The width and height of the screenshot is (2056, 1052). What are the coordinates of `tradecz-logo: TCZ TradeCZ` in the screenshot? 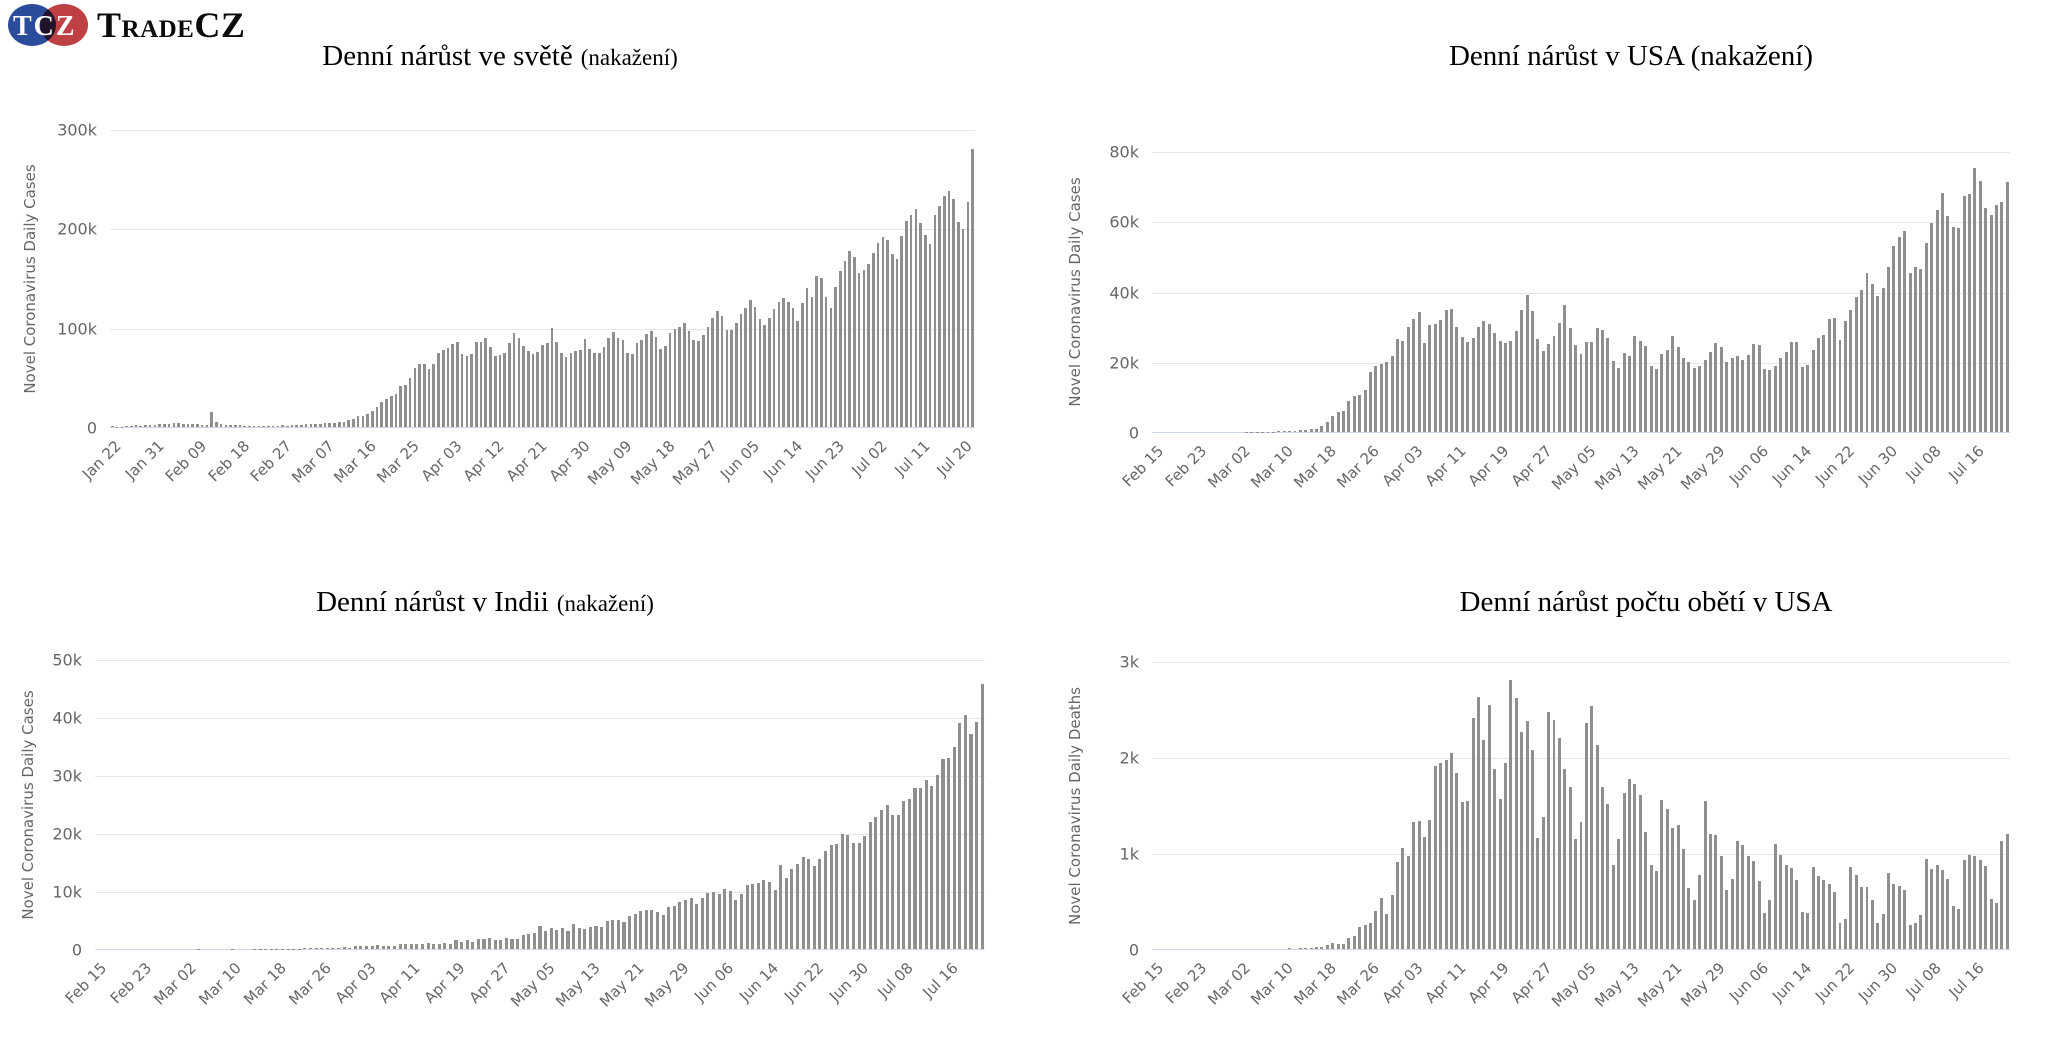 It's located at (125, 25).